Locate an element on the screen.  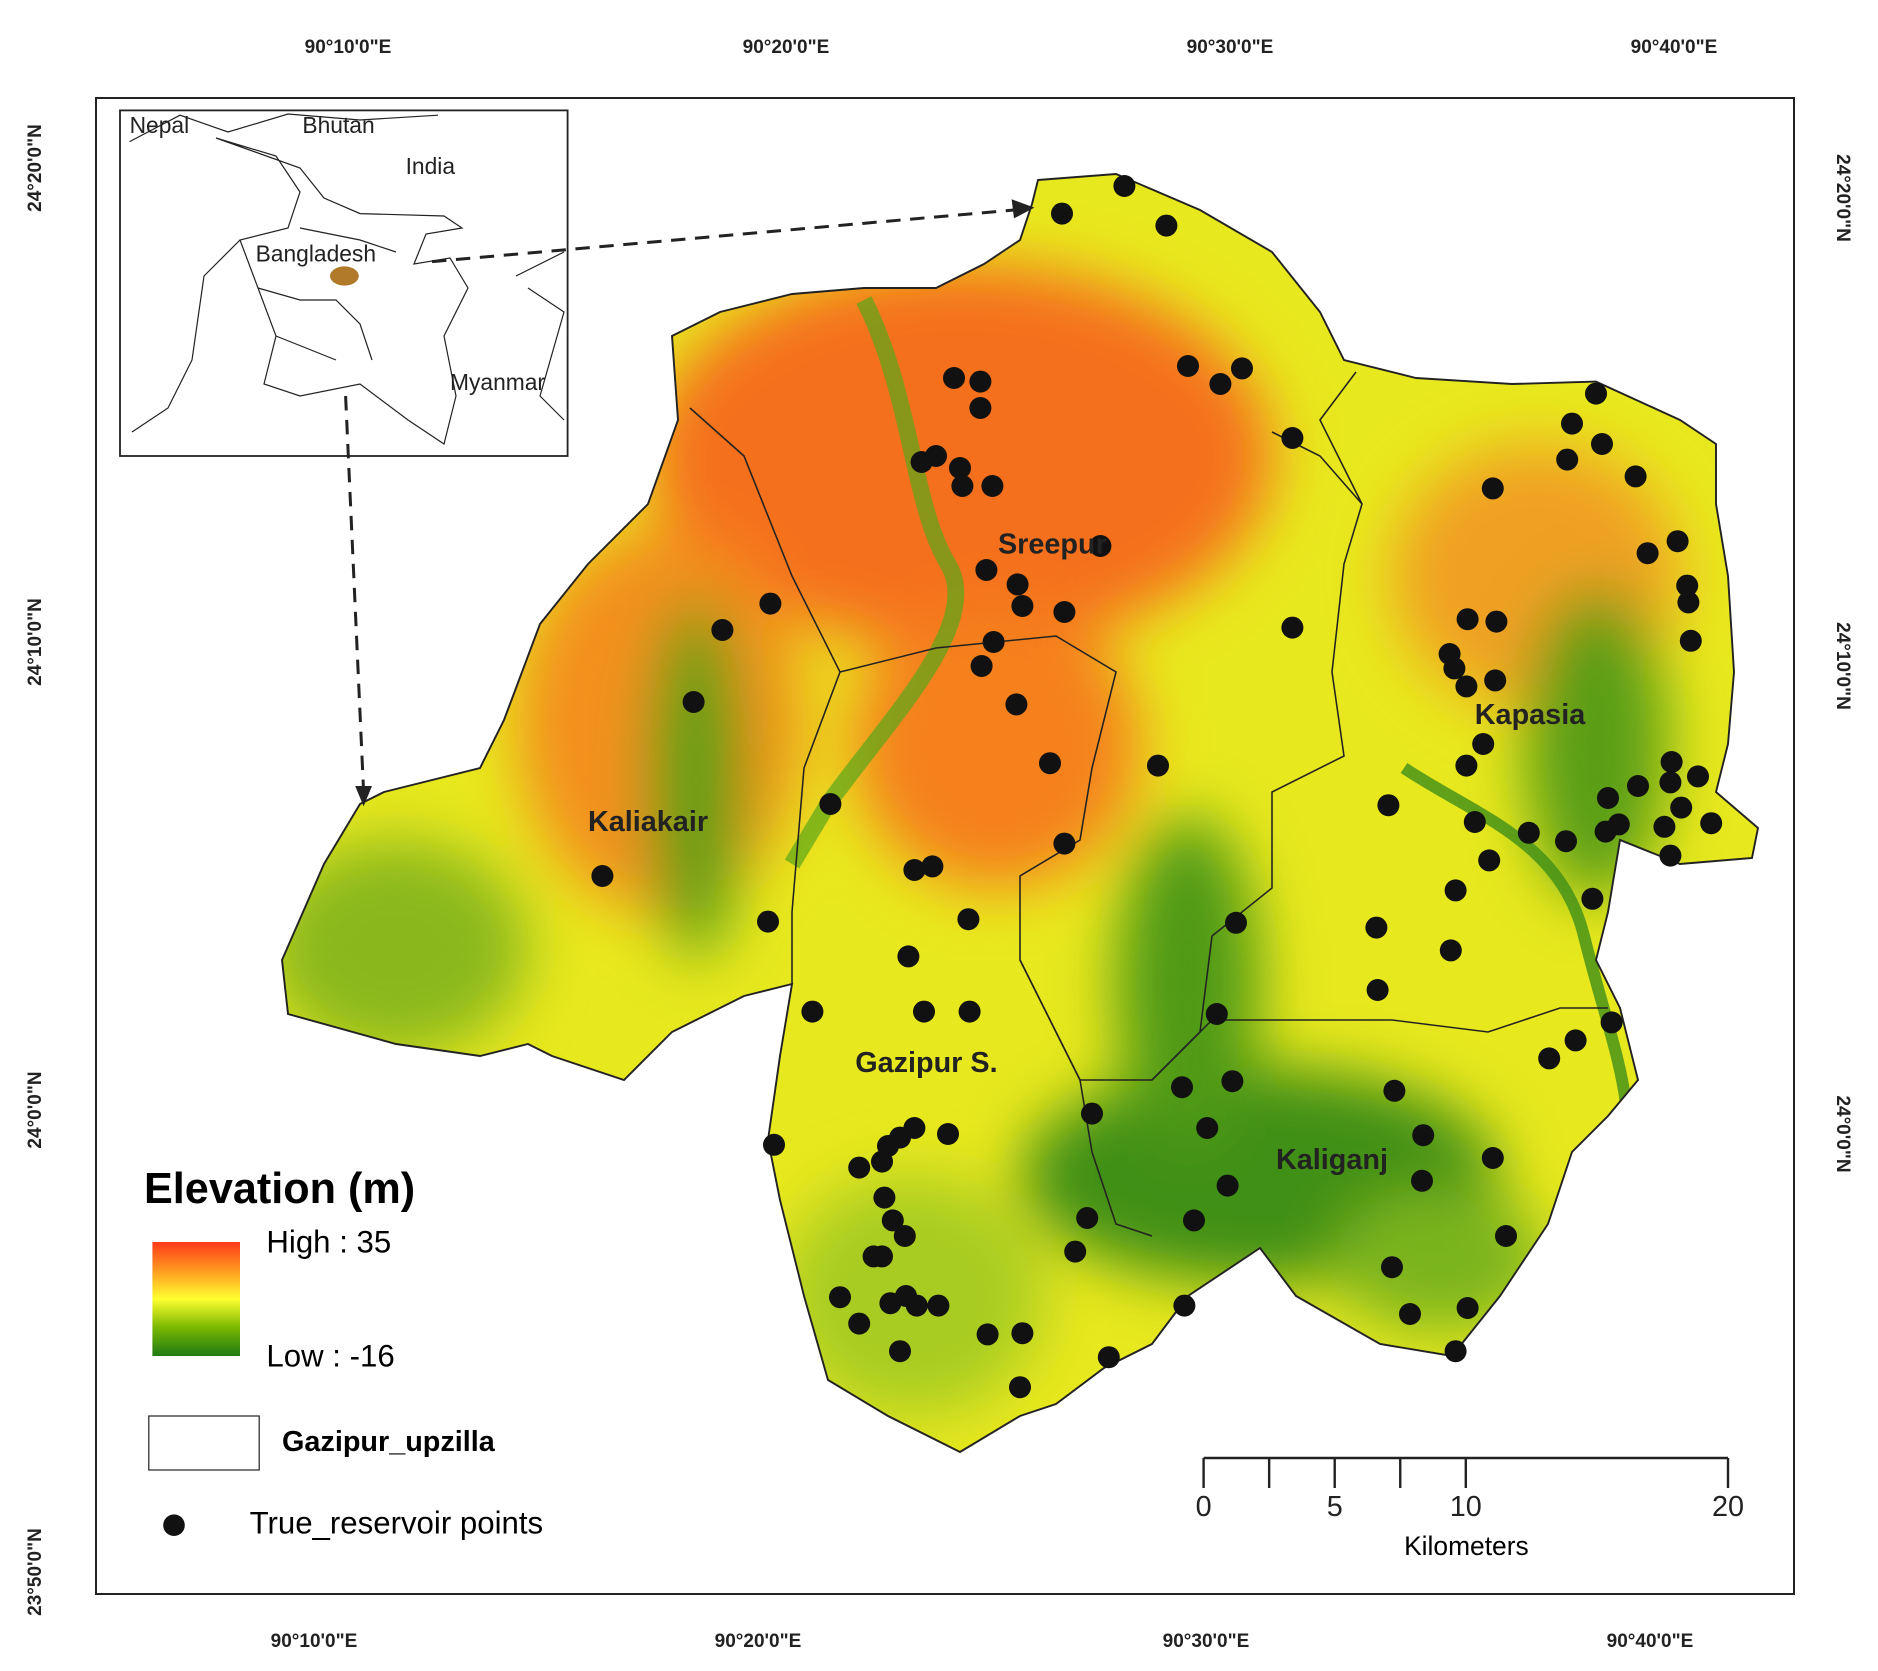
region-label: Gazipur S. is located at coordinates (926, 1063).